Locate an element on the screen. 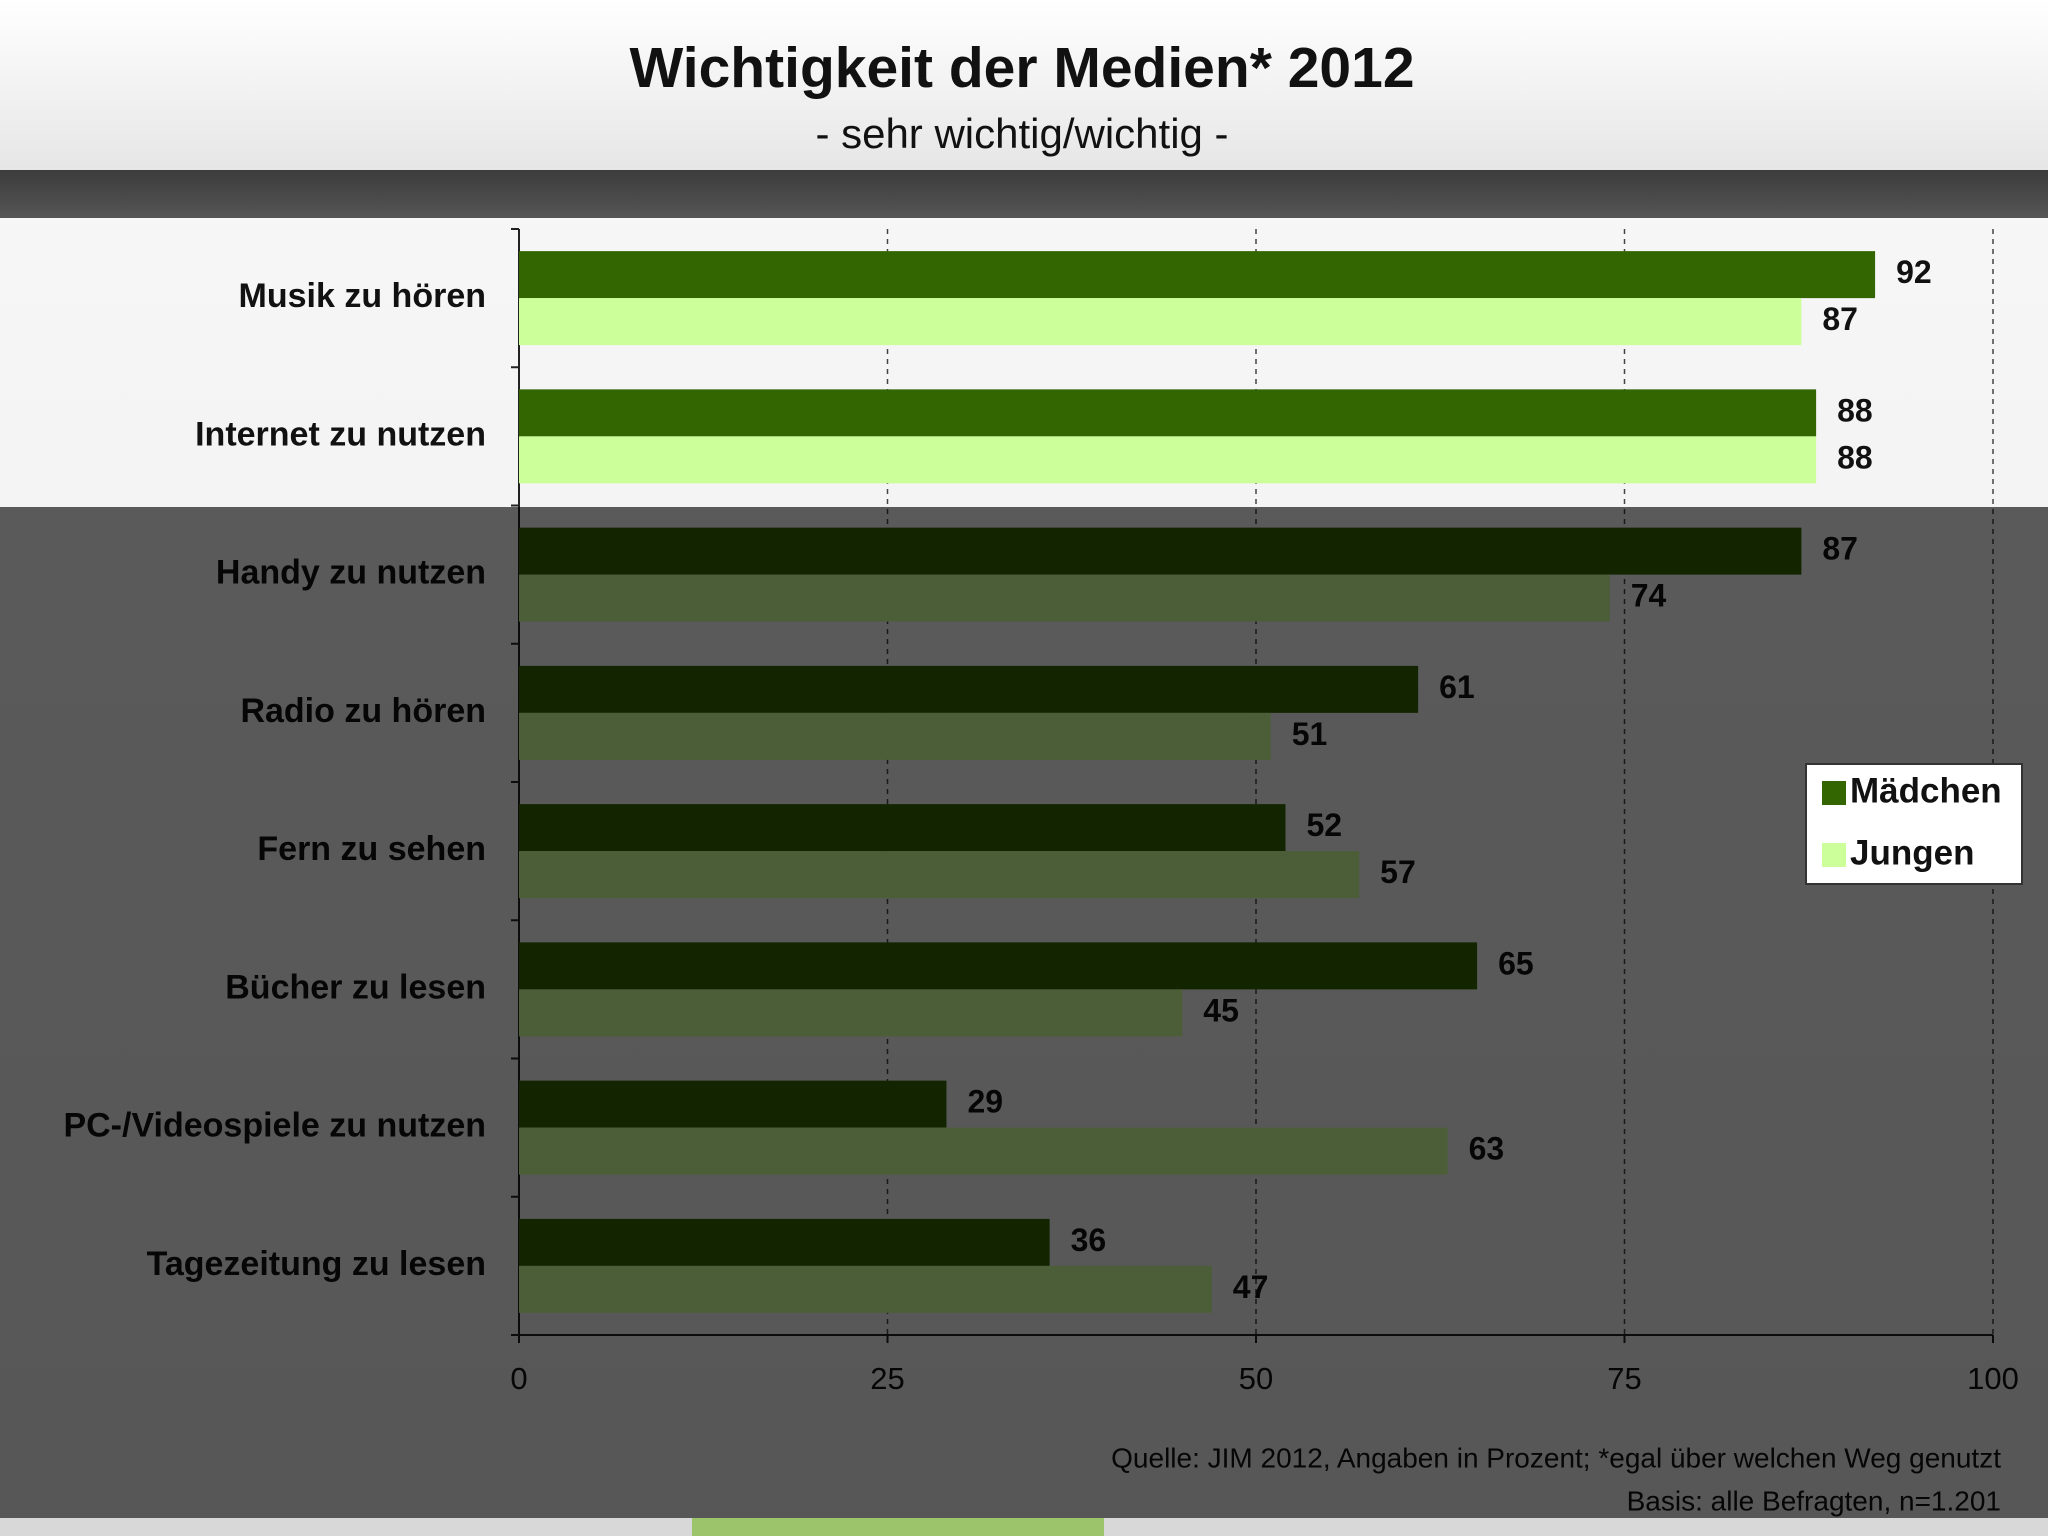  y-tick-label: Musik zu hören is located at coordinates (362, 296).